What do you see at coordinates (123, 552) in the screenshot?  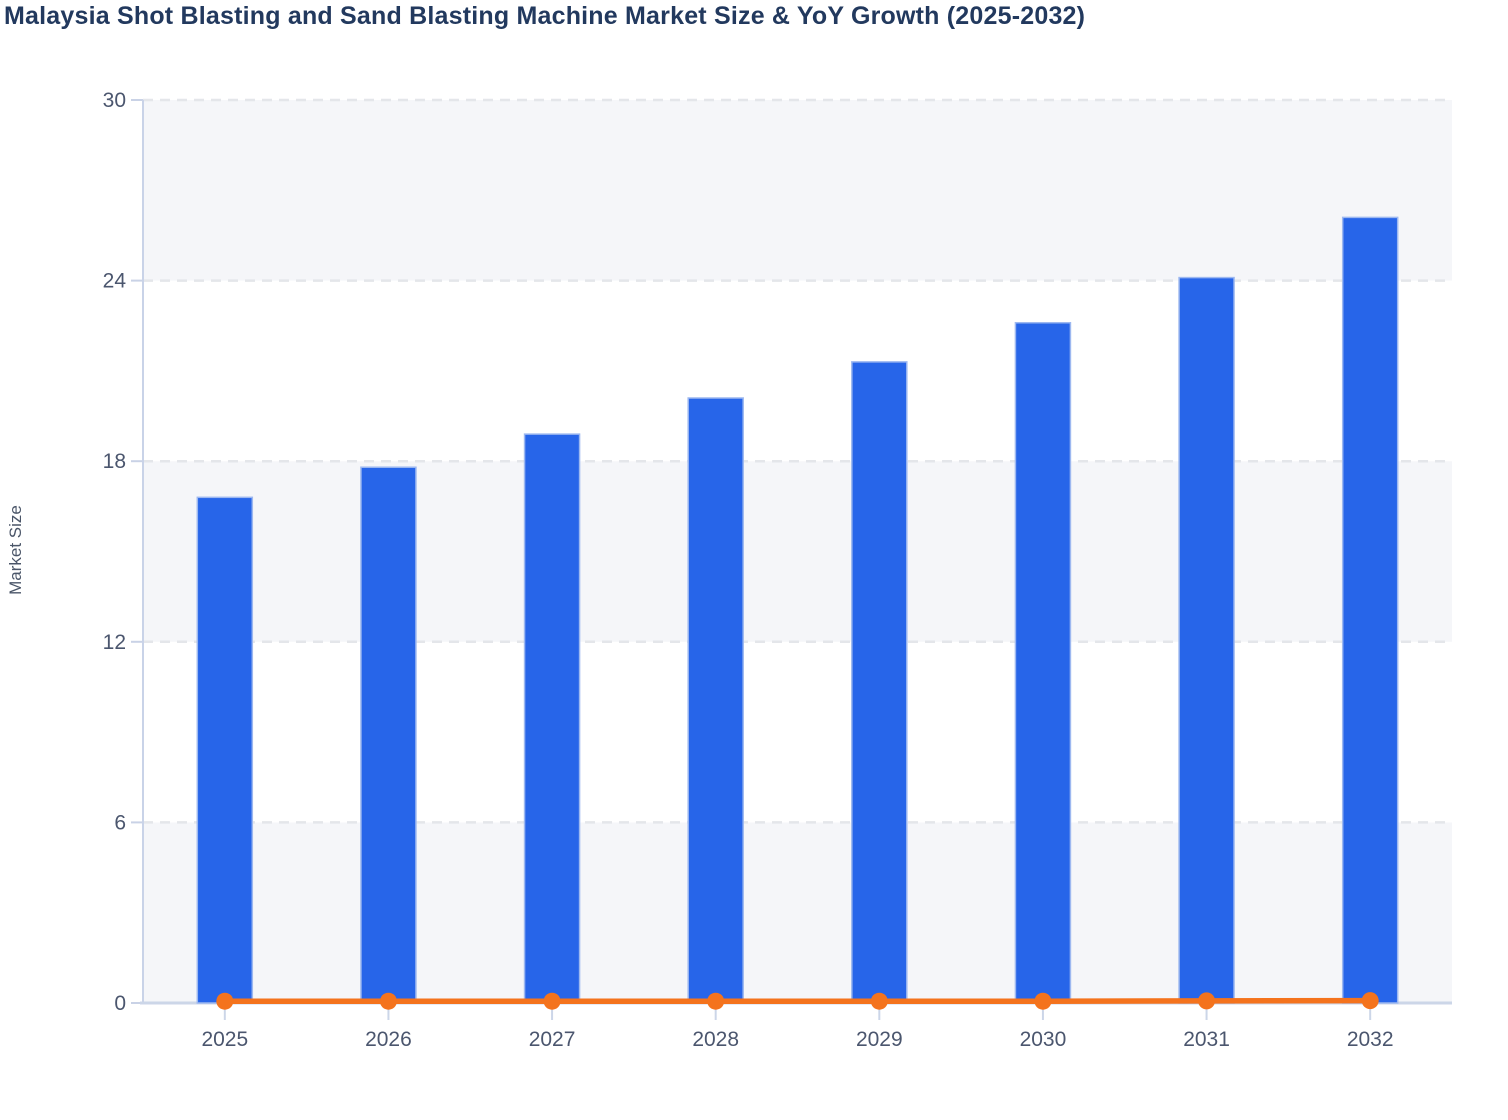 I see `y-axis-ticks: 0 6 12 18 24 30` at bounding box center [123, 552].